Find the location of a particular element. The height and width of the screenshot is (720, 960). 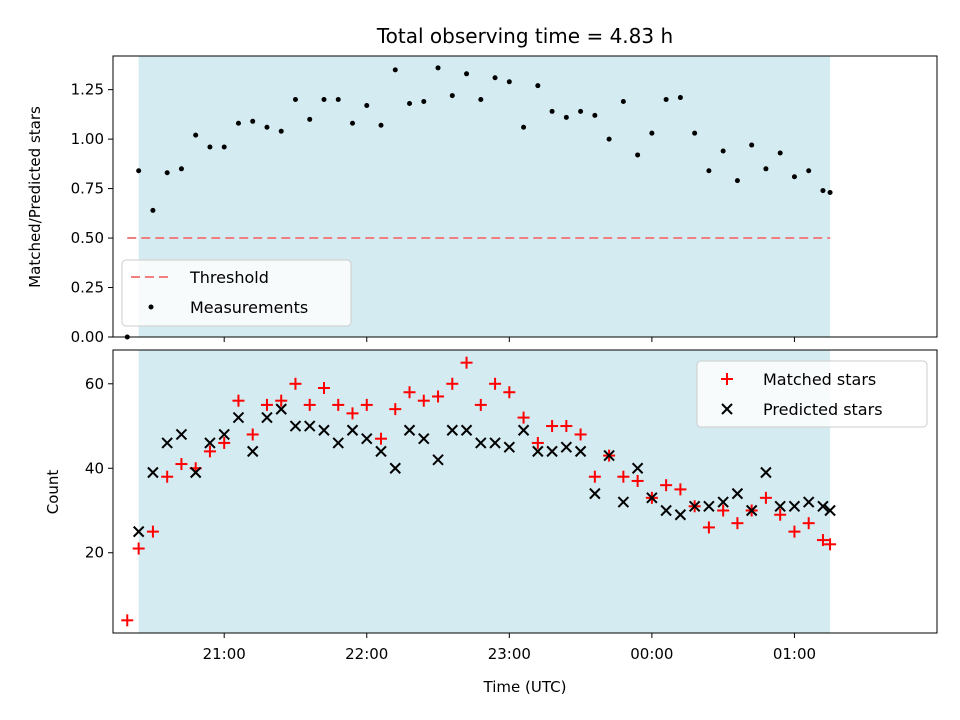

bottom-y-tick-label: 20 is located at coordinates (94, 553).